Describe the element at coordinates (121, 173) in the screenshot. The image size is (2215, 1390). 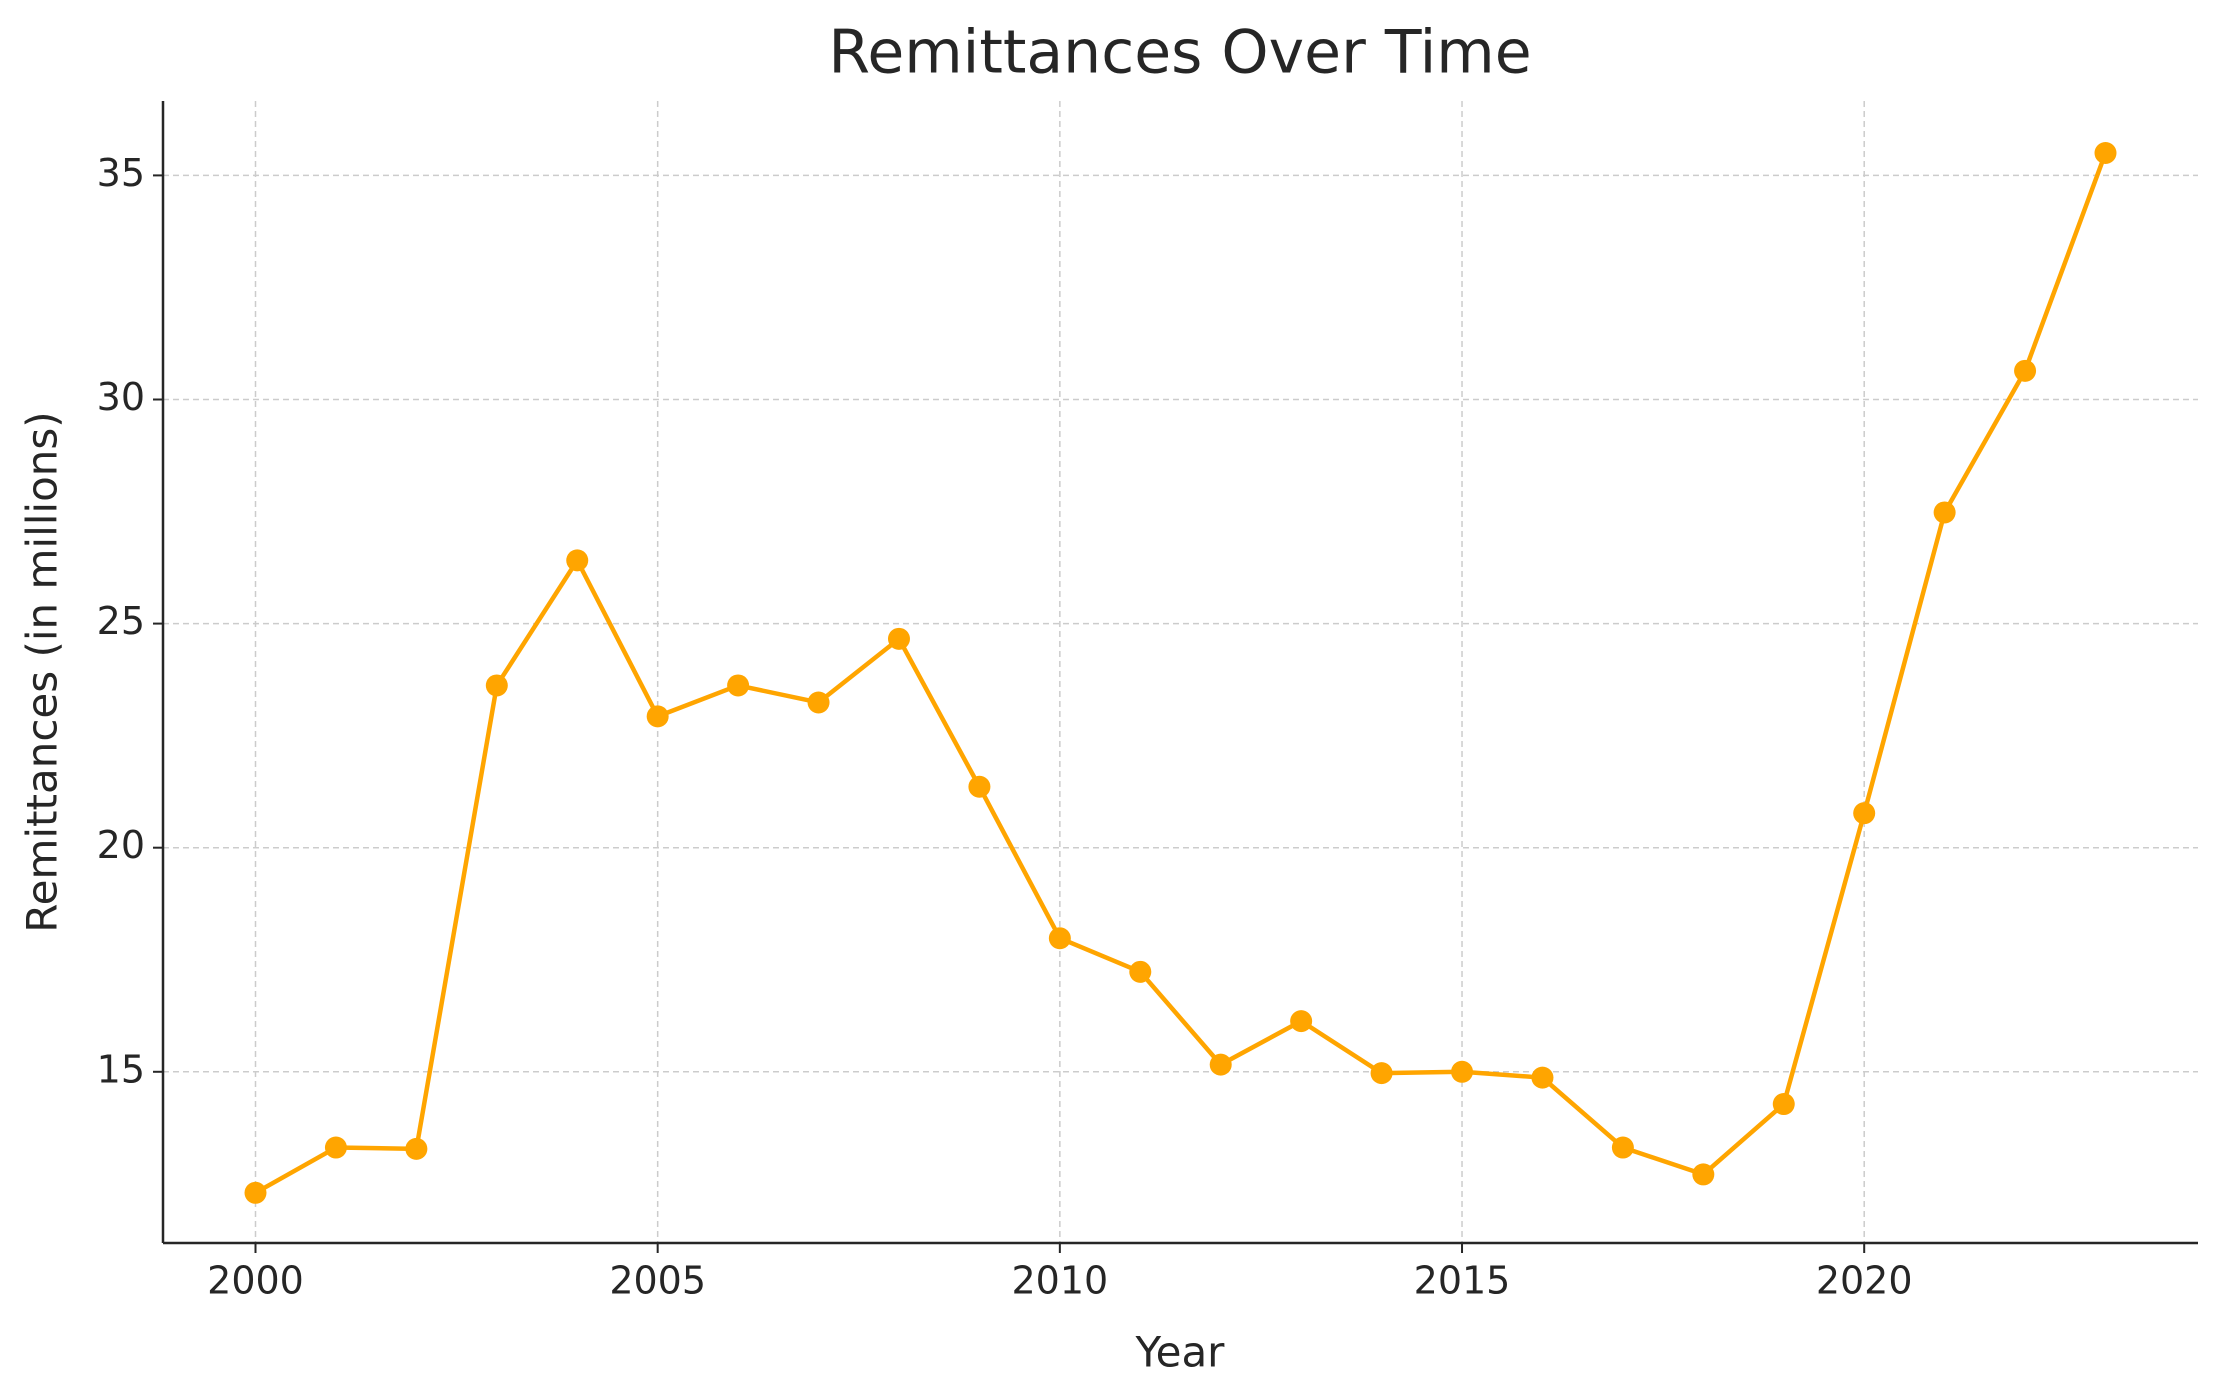
I see `y-tick-label: 35` at that location.